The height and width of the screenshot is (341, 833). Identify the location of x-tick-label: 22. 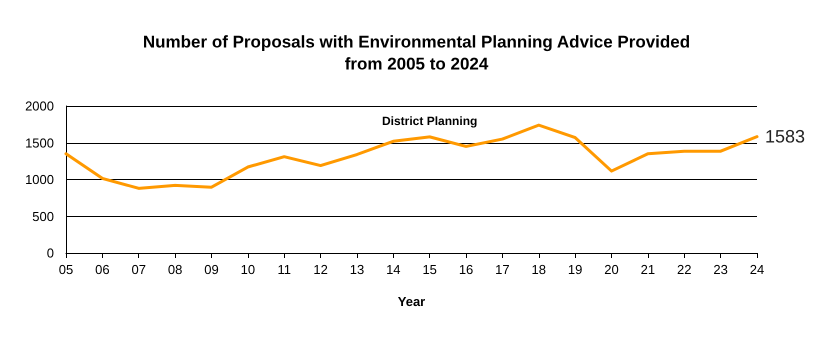
(684, 269).